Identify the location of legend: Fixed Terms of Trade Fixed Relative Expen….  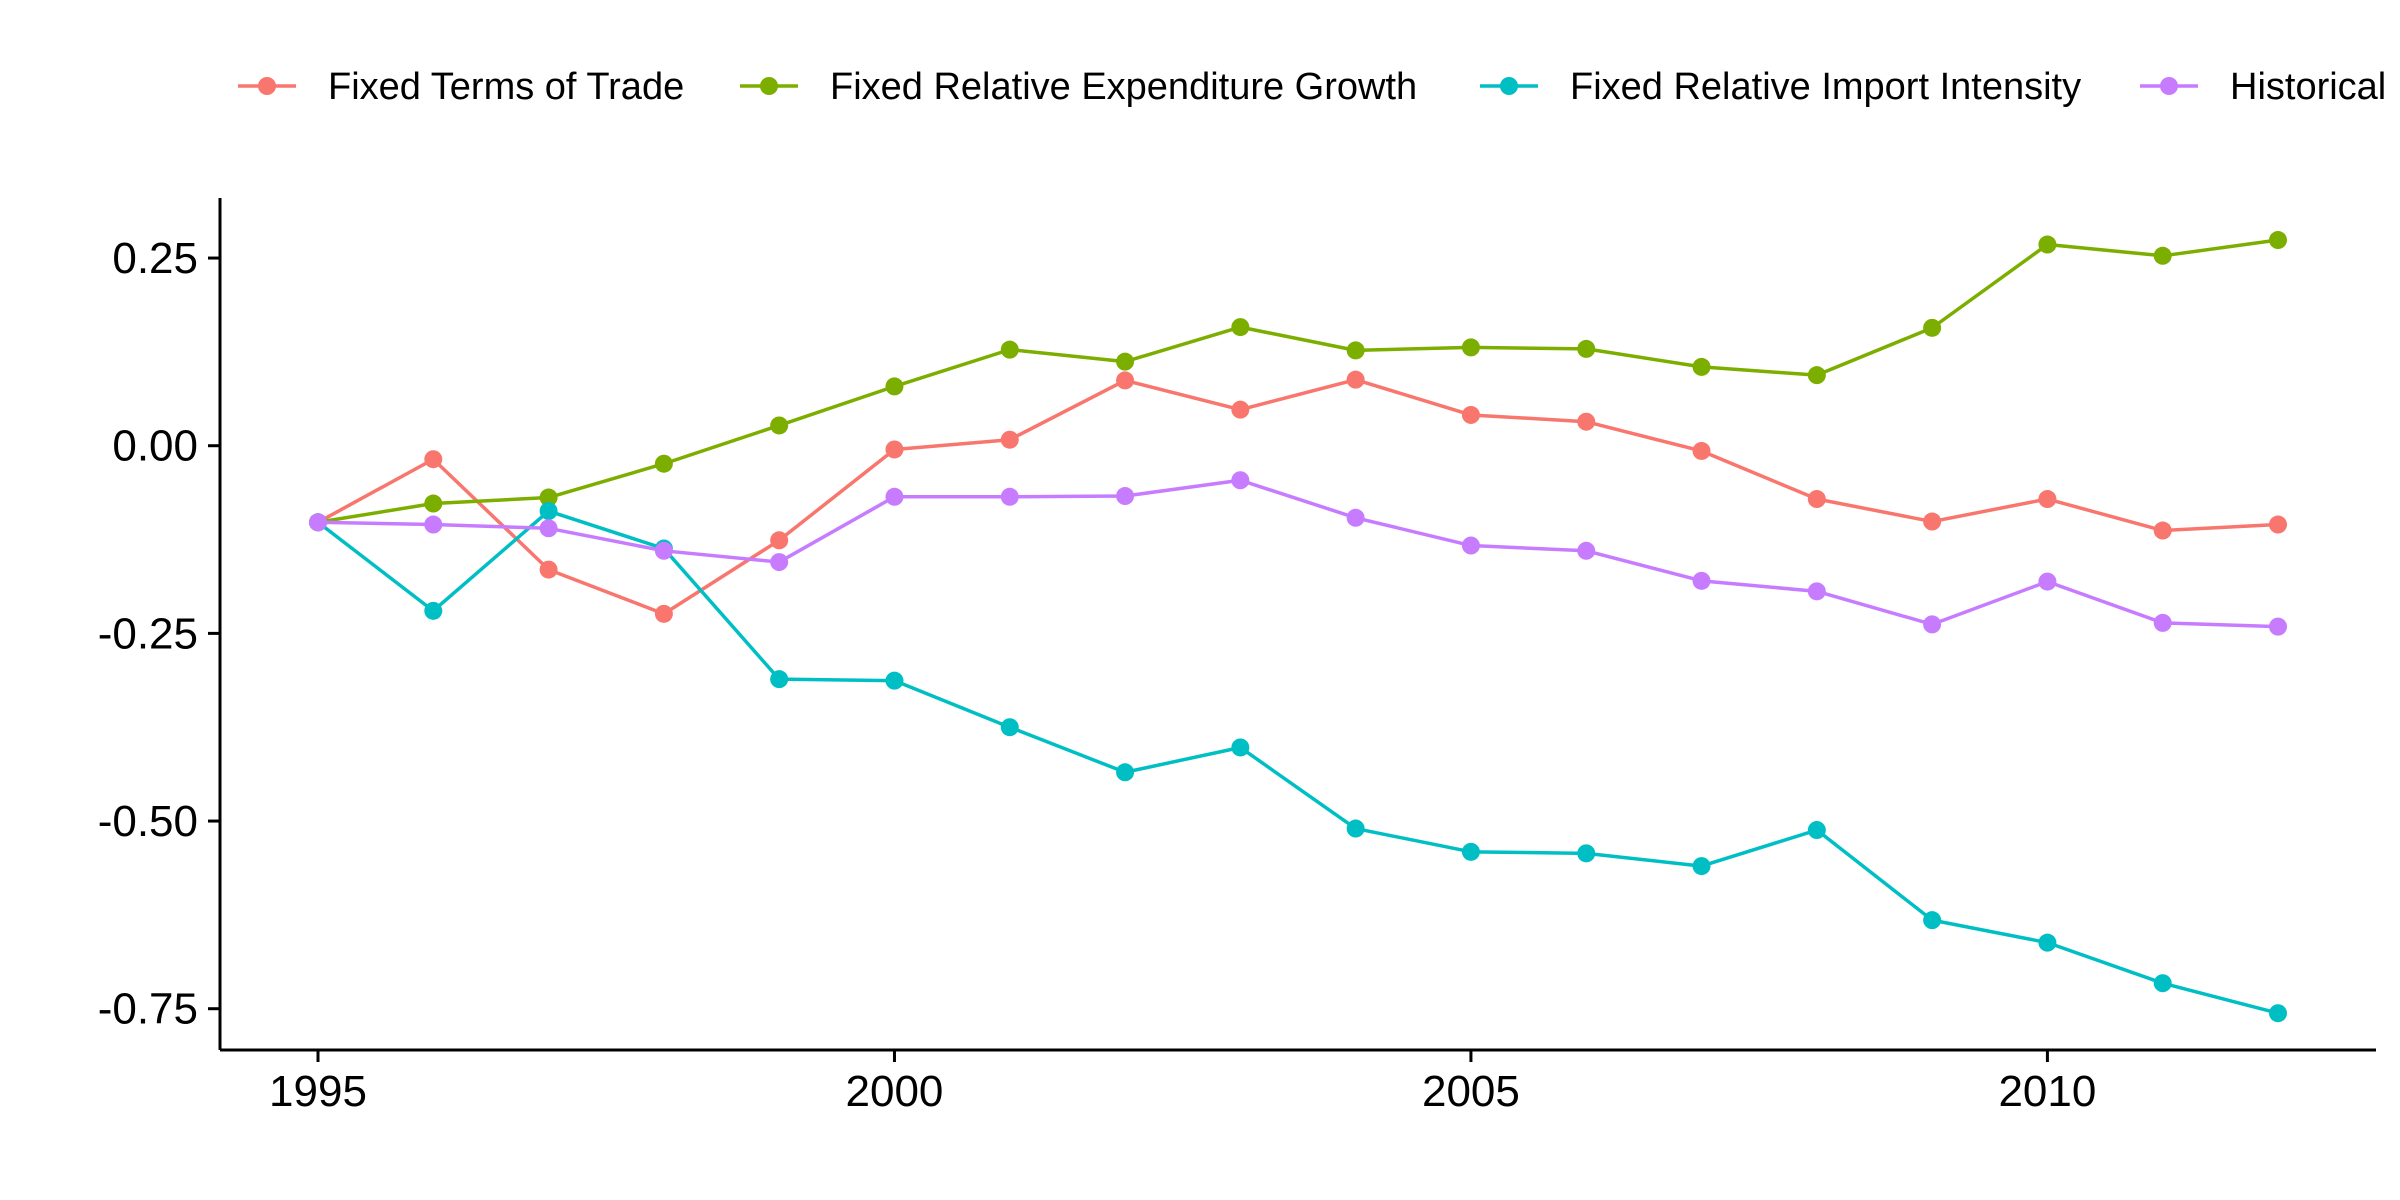
(1312, 87).